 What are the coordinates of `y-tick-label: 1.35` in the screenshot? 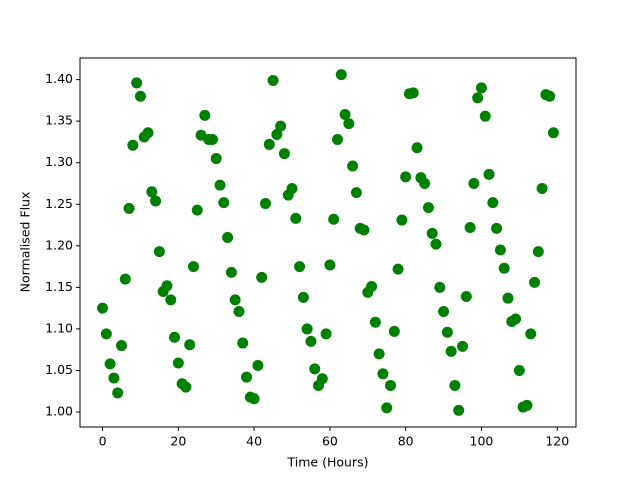 It's located at (59, 120).